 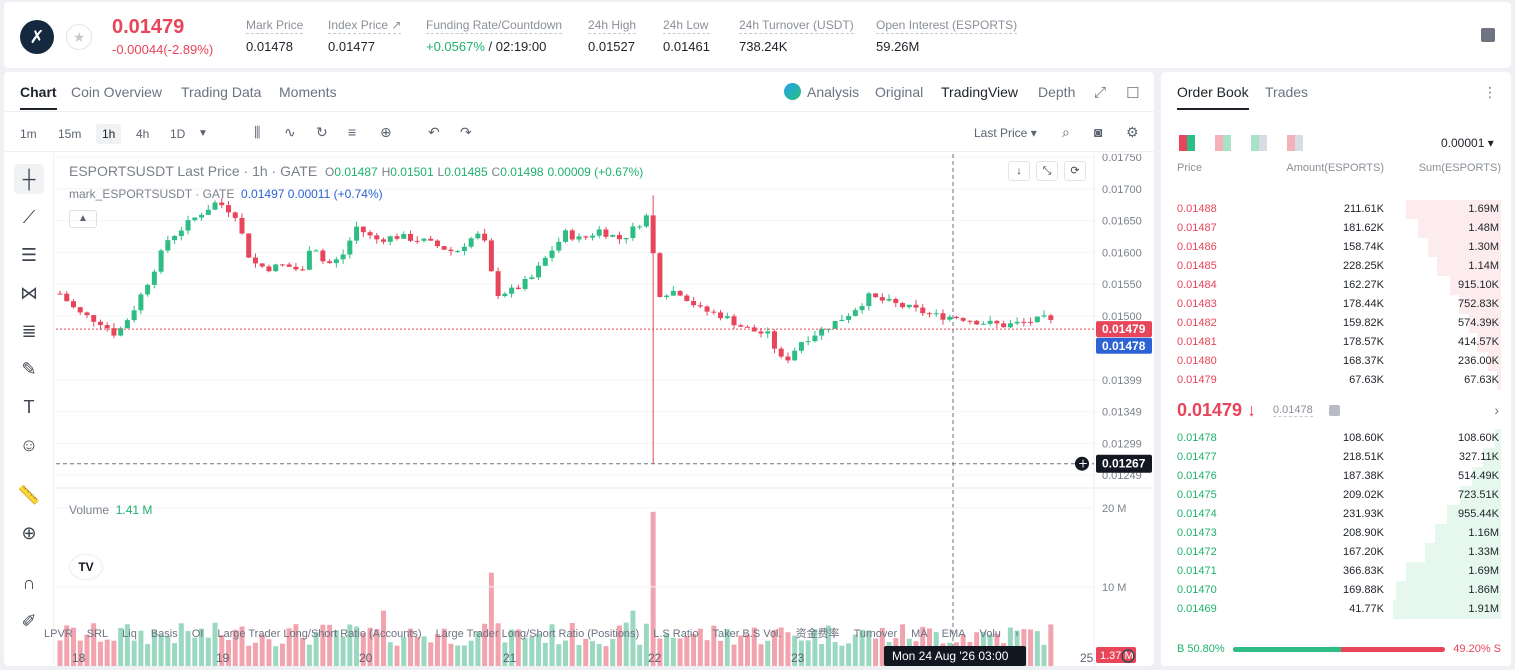 I want to click on ask-row: 0.01484 162.27K 915.10K, so click(x=1336, y=285).